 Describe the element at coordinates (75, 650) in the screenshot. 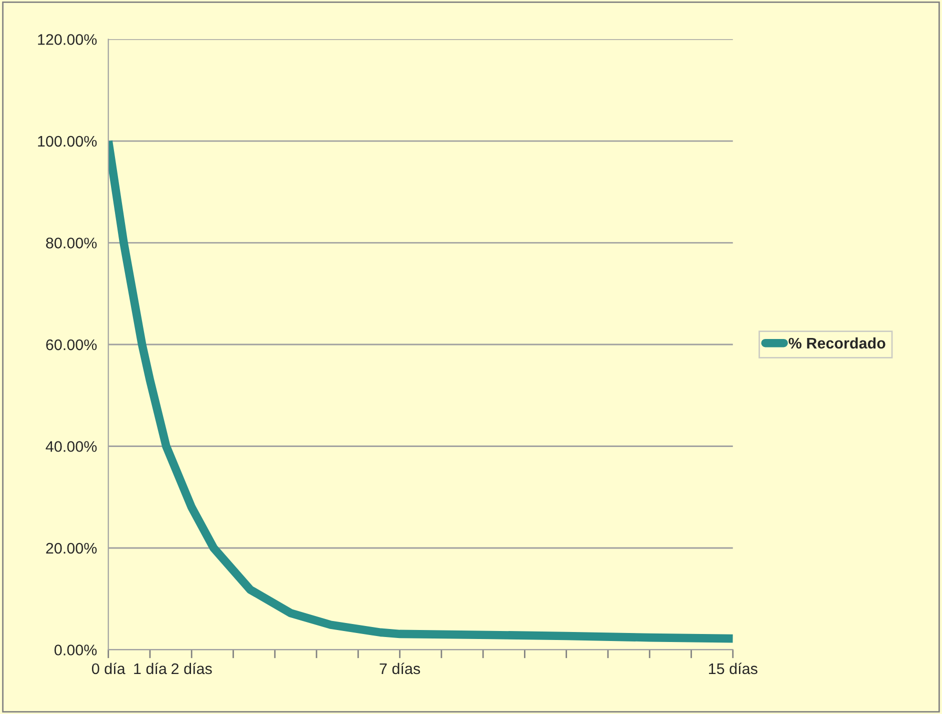

I see `y-tick-label: 0.00%` at that location.